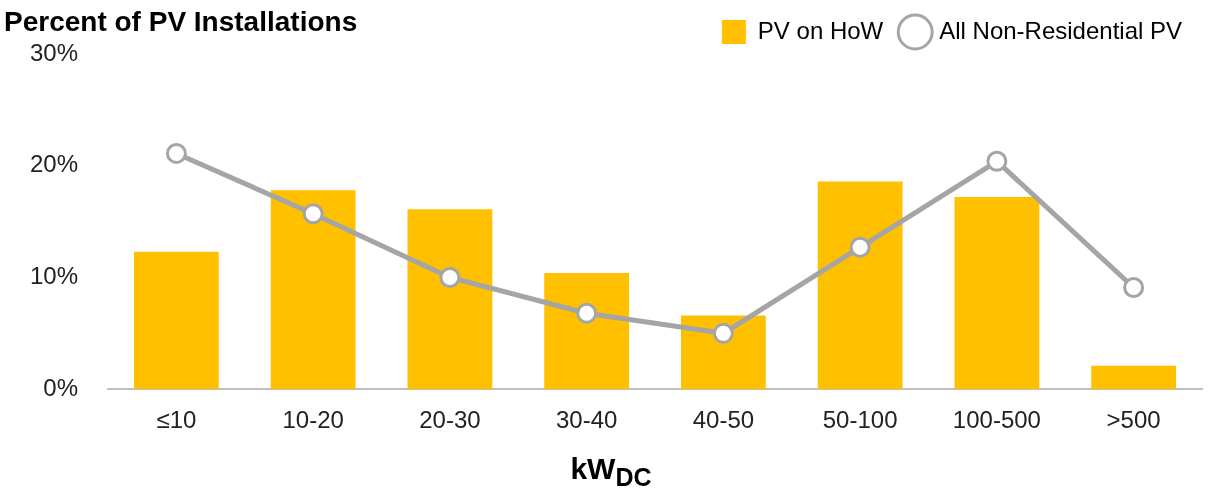 The image size is (1222, 504). What do you see at coordinates (181, 22) in the screenshot?
I see `chart-title: Percent of PV Installations` at bounding box center [181, 22].